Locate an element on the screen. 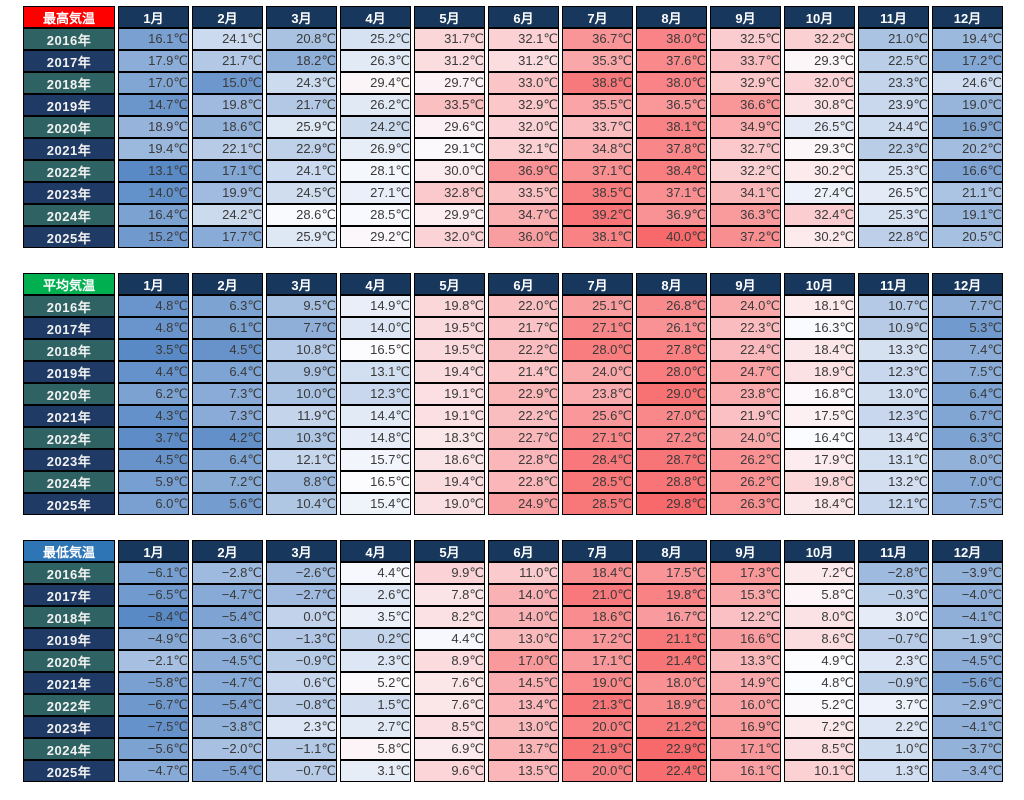 This screenshot has height=800, width=1024. temp-cell: 33.7℃ is located at coordinates (745, 61).